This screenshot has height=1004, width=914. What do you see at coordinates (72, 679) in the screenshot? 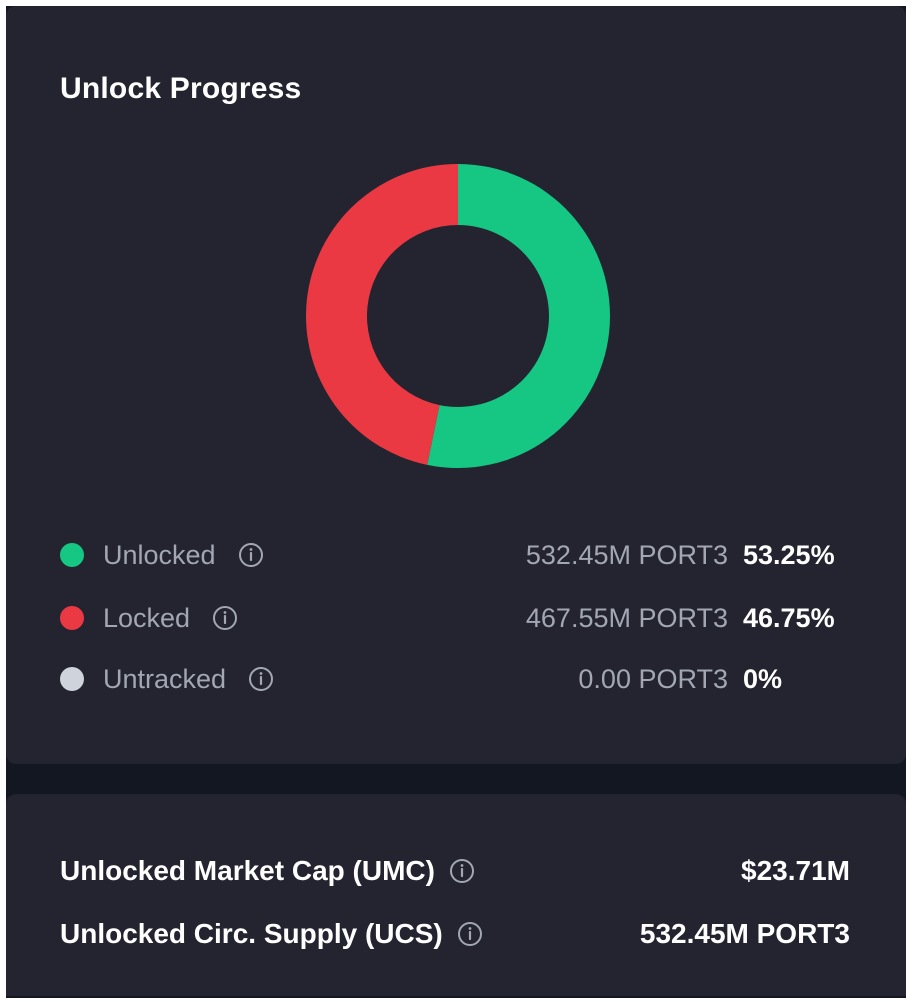
I see `untracked-color-dot` at bounding box center [72, 679].